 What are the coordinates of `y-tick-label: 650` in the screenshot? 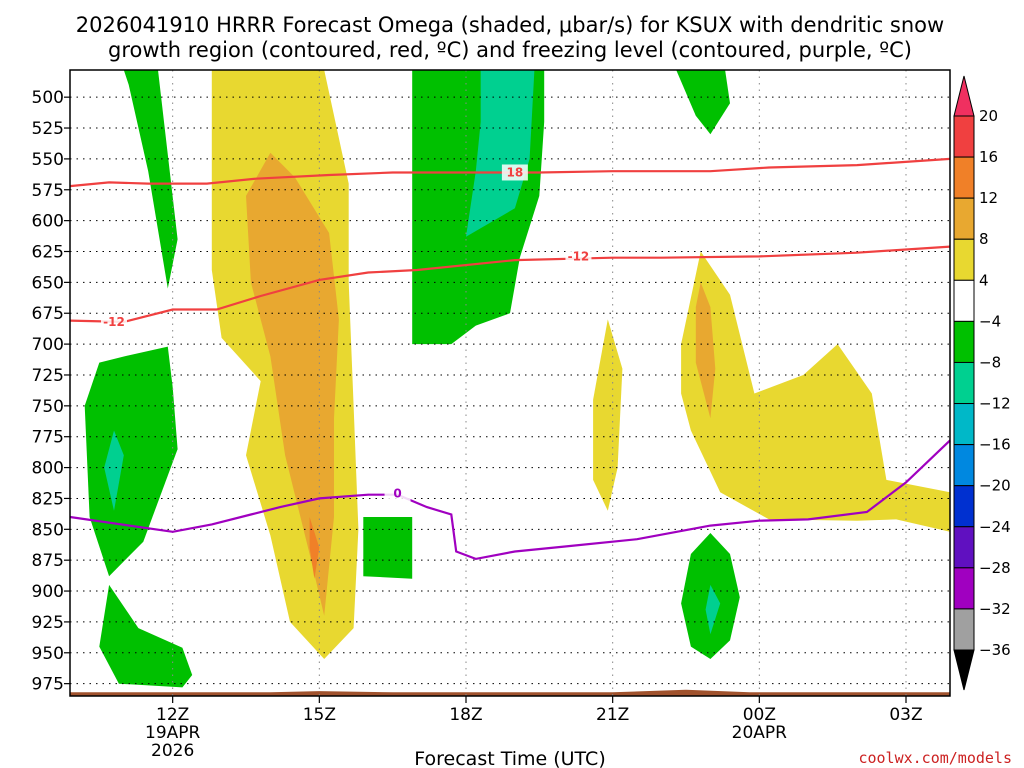 It's located at (48, 283).